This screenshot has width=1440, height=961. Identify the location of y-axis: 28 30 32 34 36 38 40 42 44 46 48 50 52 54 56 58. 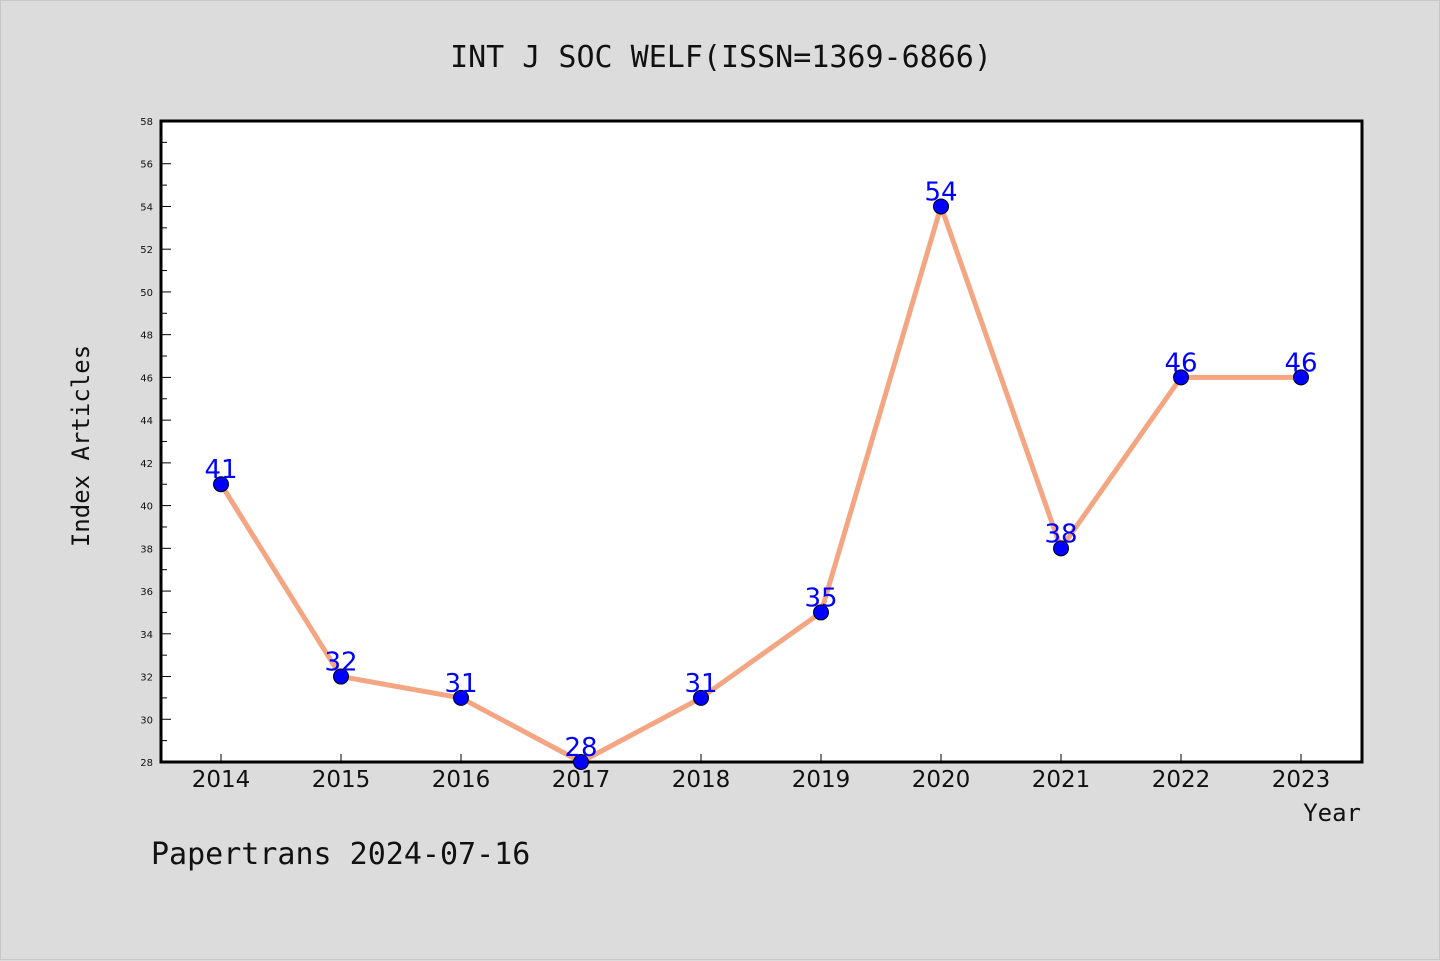
(155, 443).